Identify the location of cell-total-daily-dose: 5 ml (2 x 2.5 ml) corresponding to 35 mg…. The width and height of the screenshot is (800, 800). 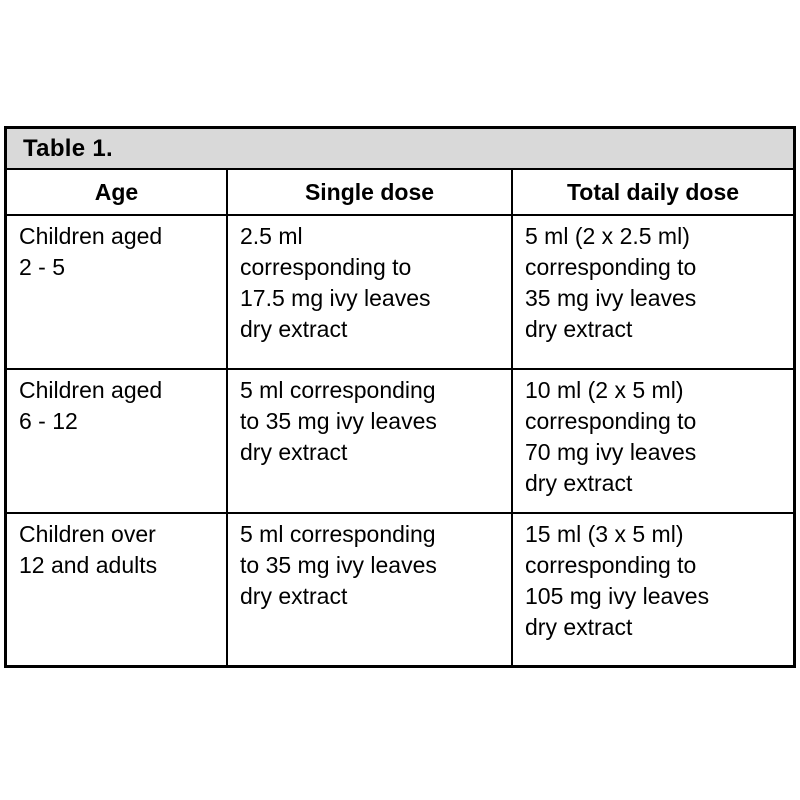
(652, 292).